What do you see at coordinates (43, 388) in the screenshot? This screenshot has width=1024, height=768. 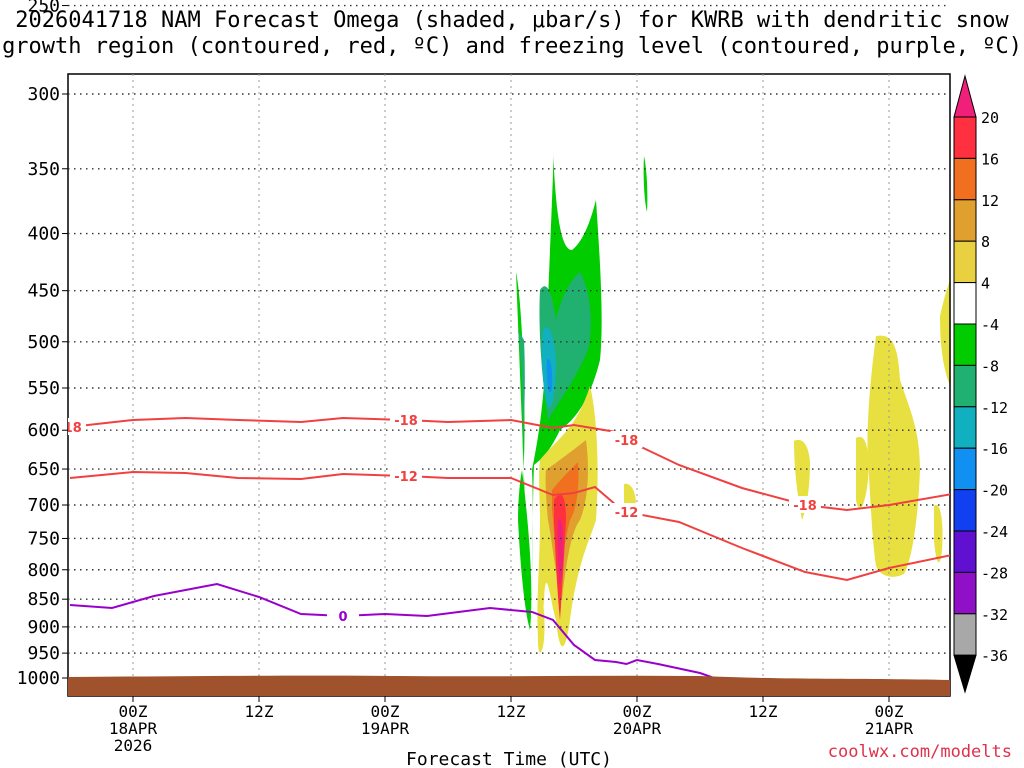 I see `pressure-tick-label: 550` at bounding box center [43, 388].